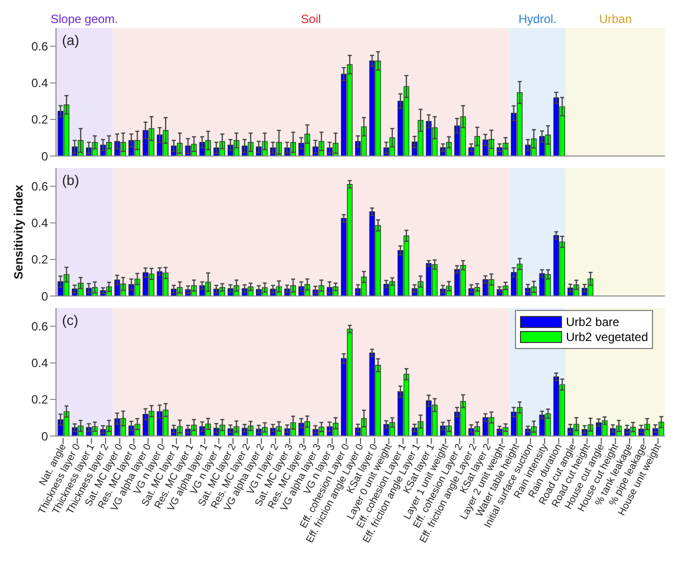  Describe the element at coordinates (84, 19) in the screenshot. I see `band-label: Slope geom.` at that location.